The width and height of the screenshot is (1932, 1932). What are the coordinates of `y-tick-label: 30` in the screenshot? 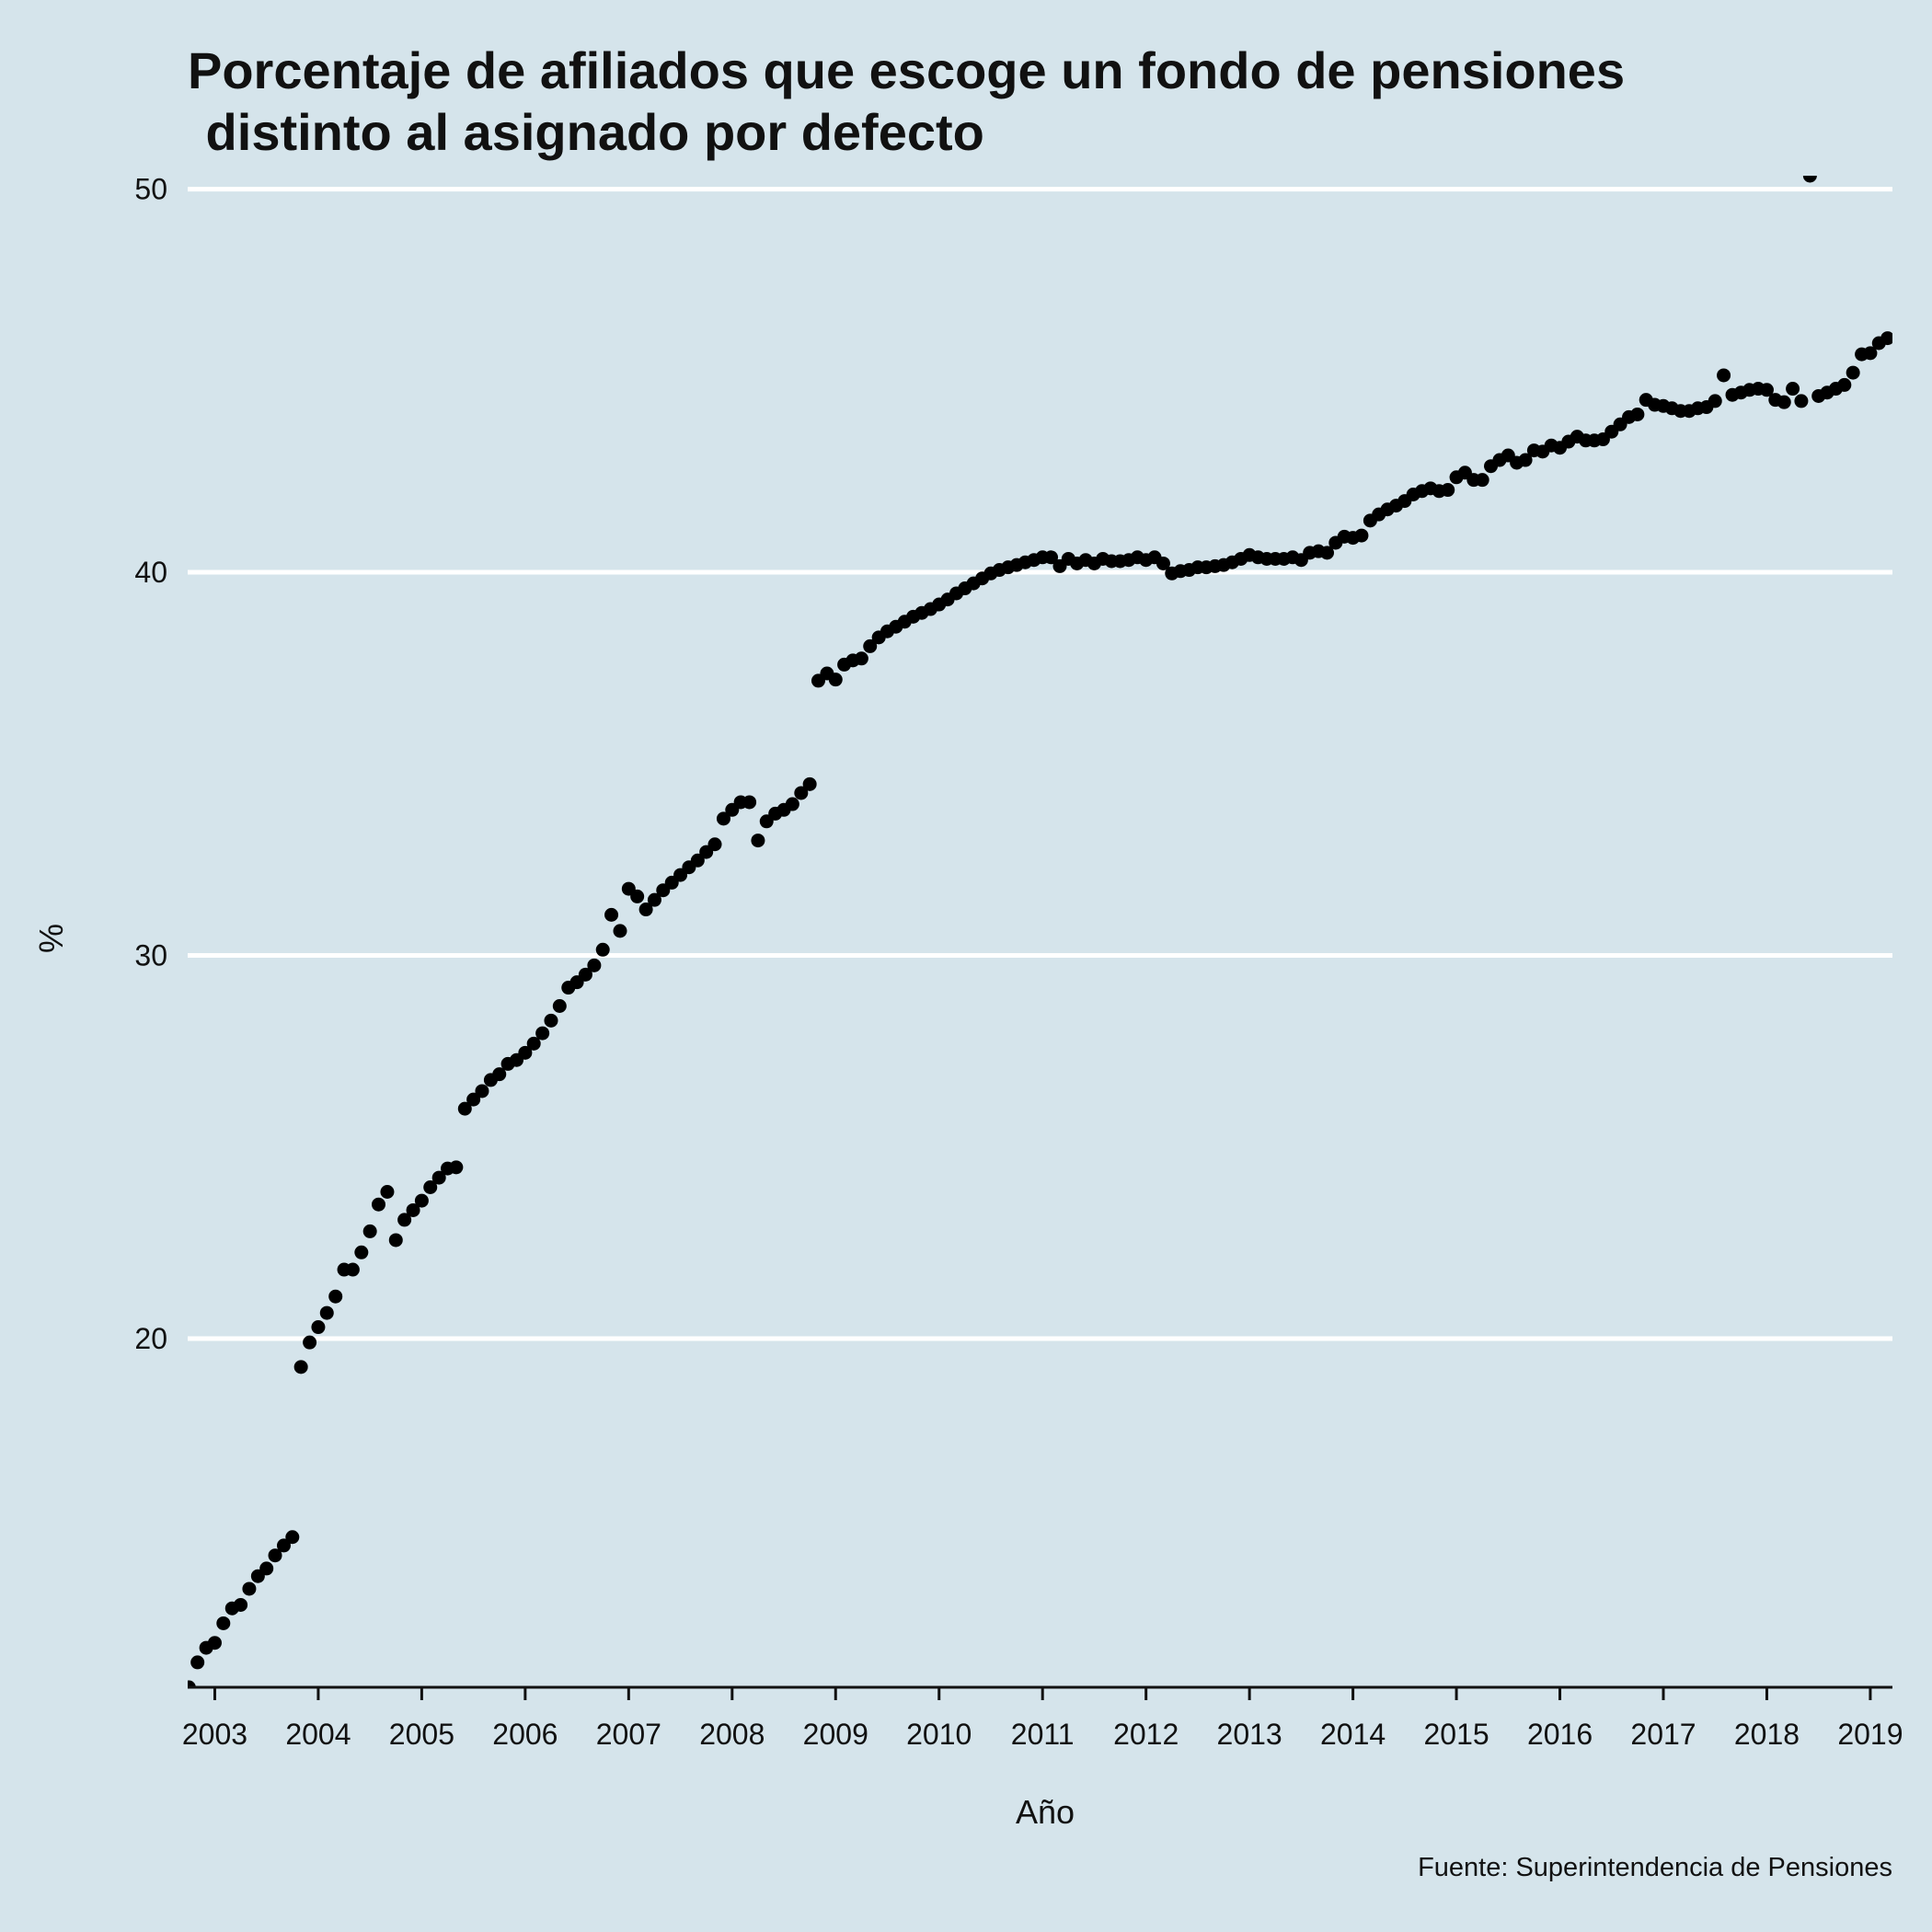 It's located at (150, 955).